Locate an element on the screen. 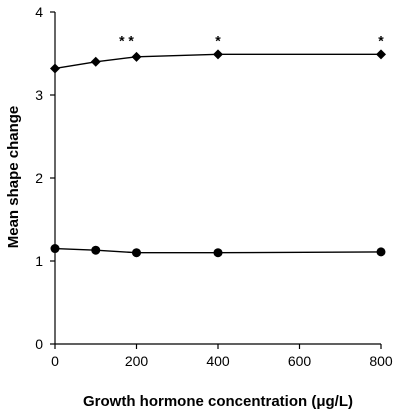  x-tick-label: 800 is located at coordinates (381, 361).